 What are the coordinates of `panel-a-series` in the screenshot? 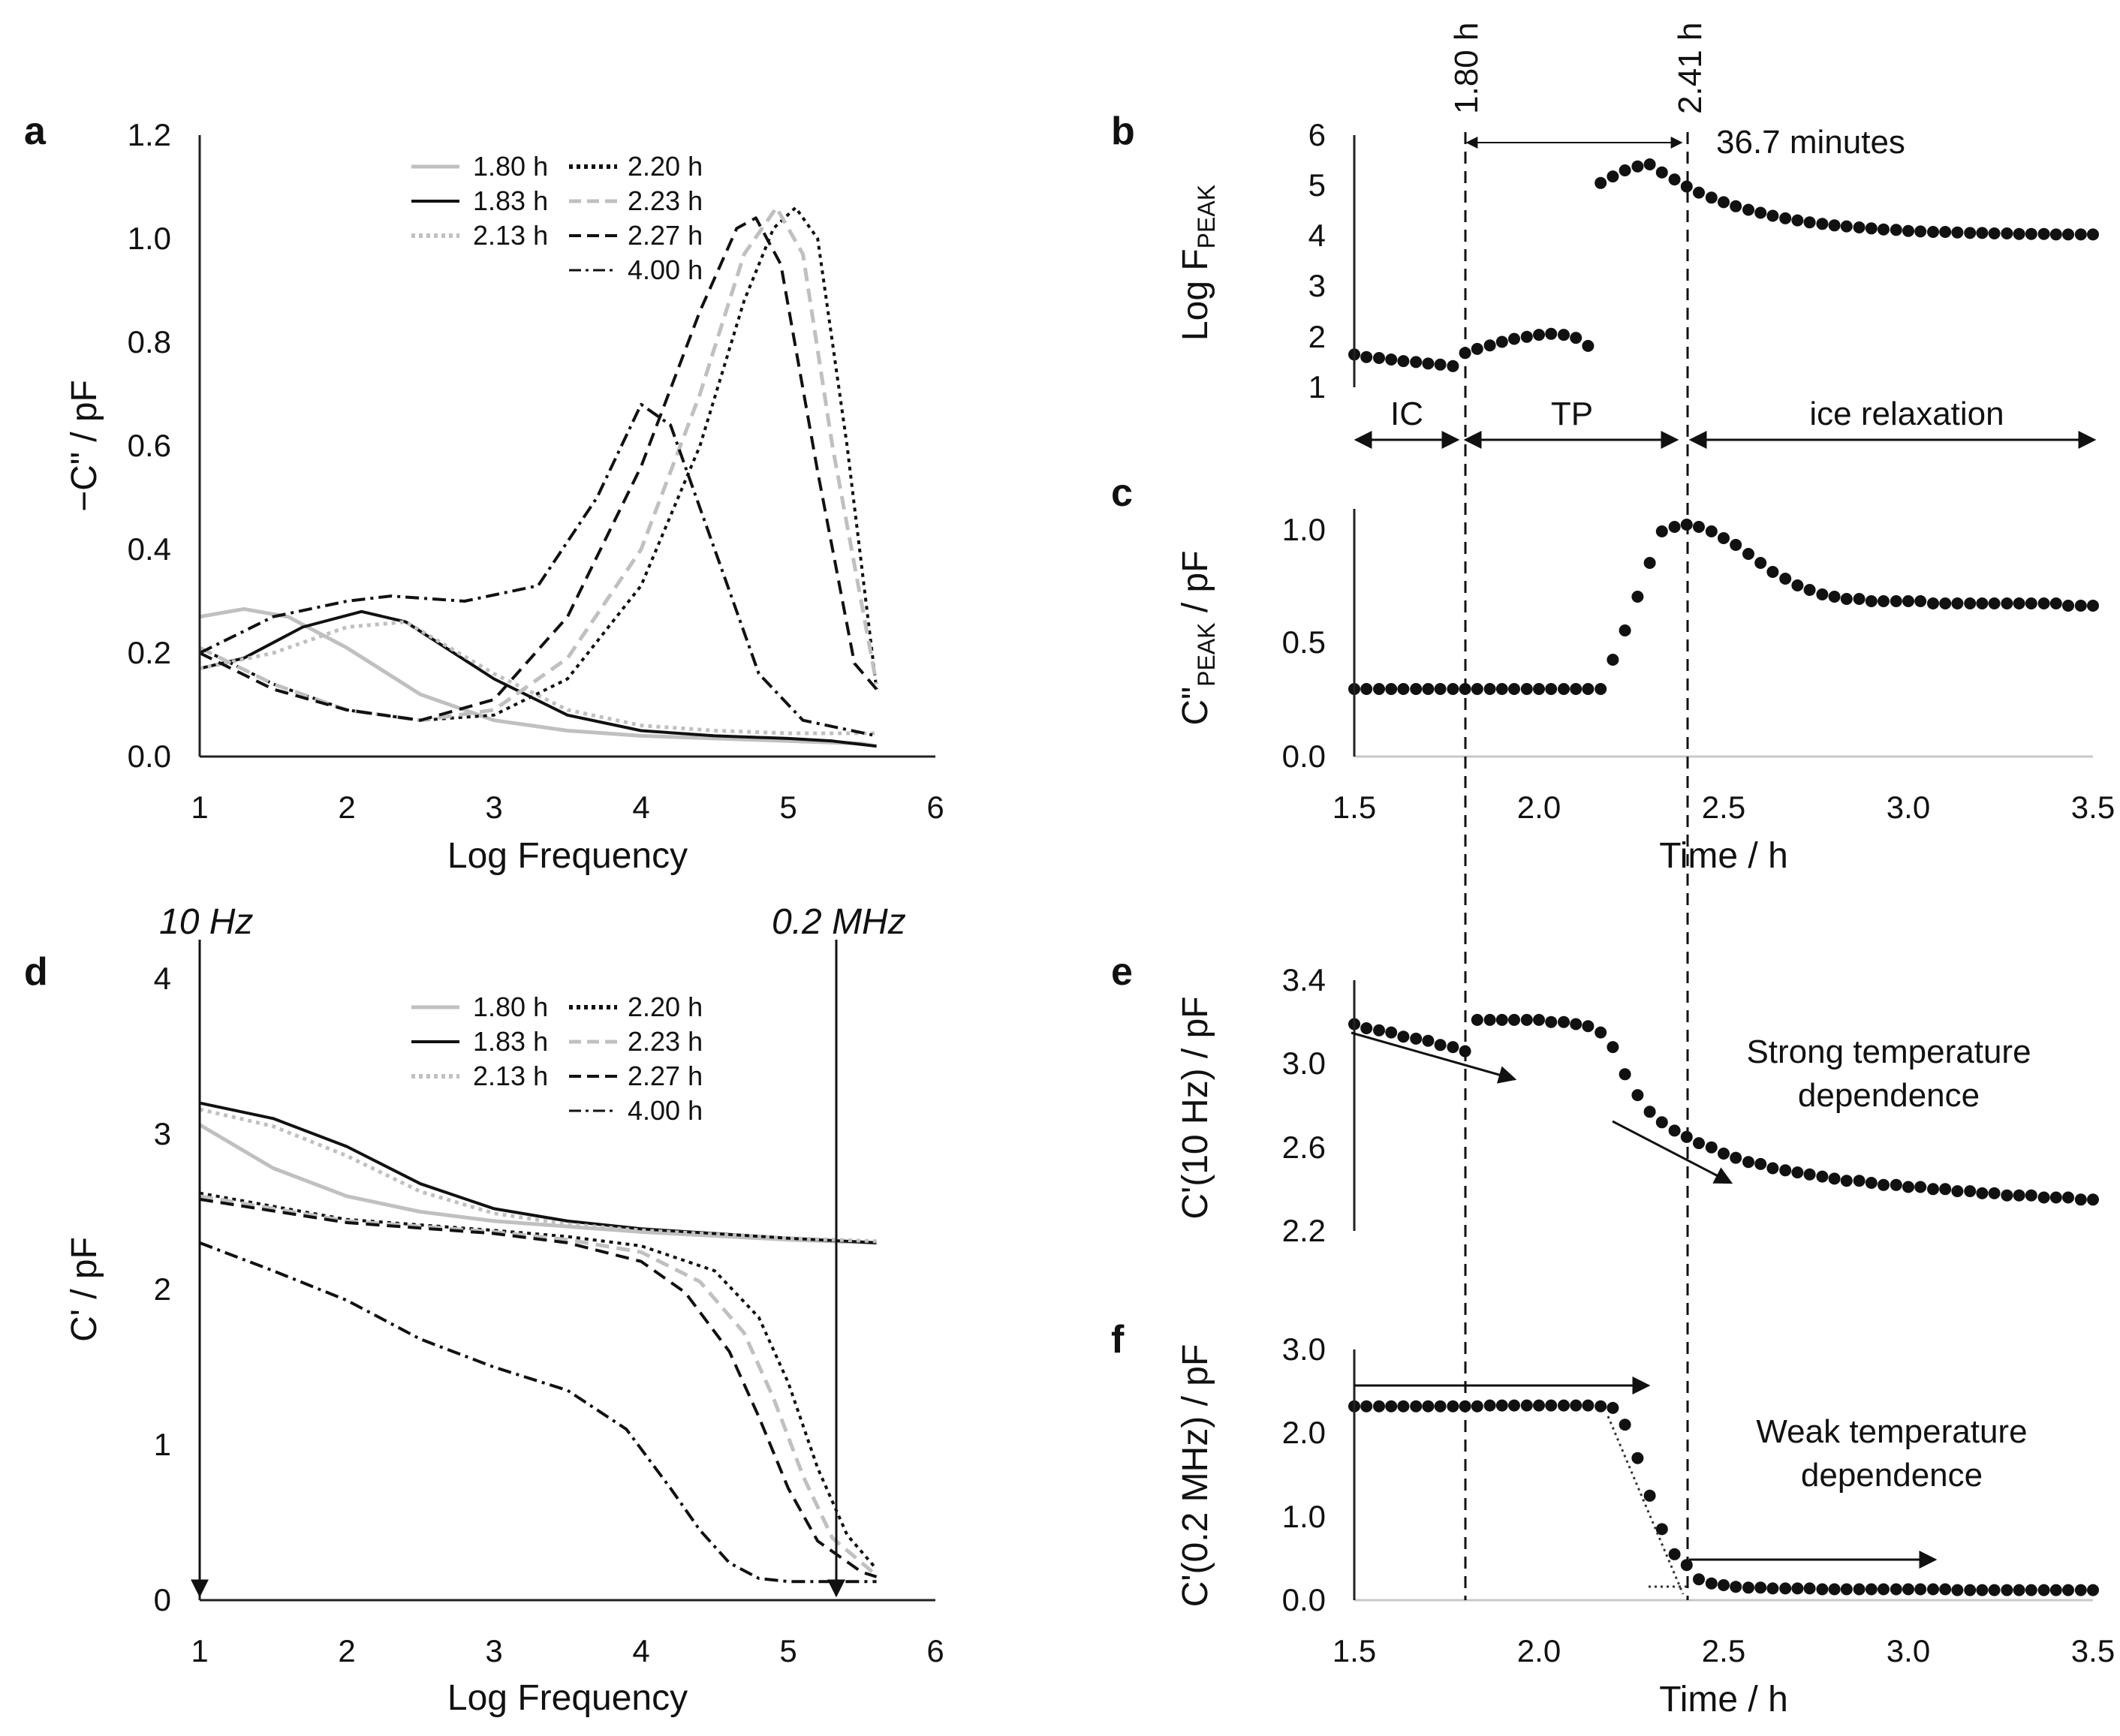 It's located at (538, 477).